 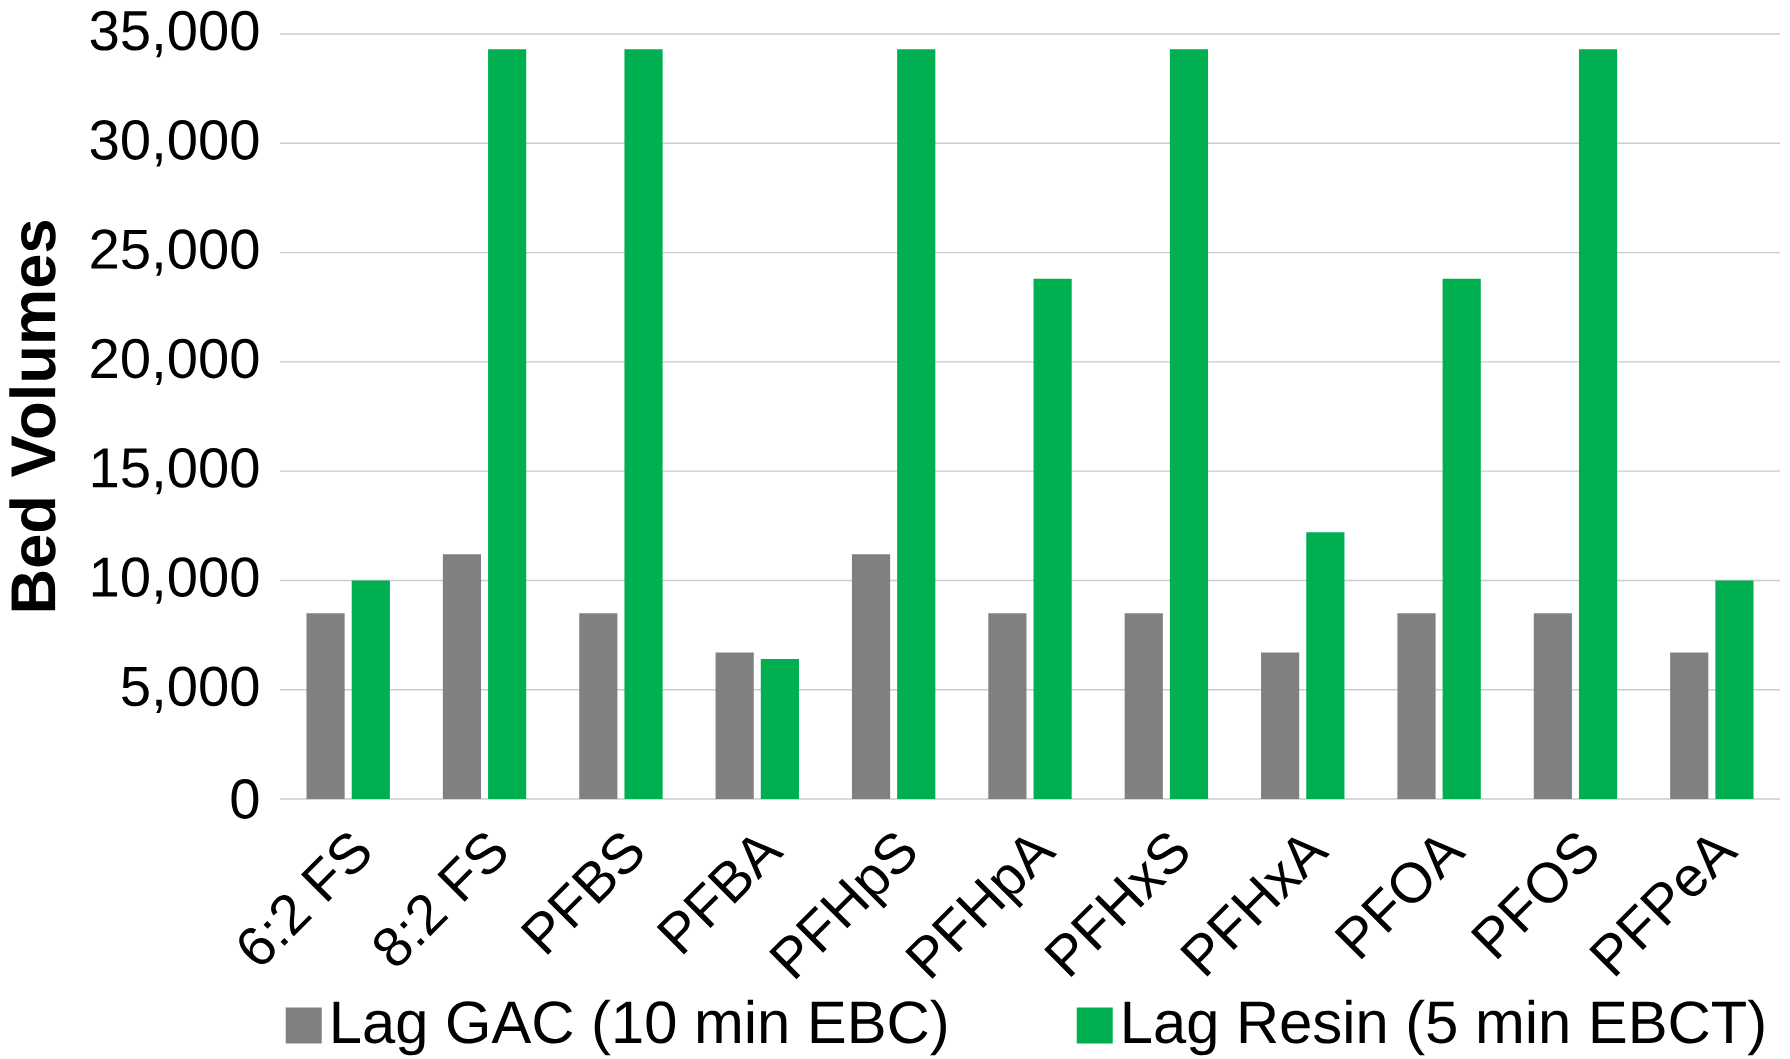 I want to click on x-tick-label: 6:2 FS, so click(x=304, y=899).